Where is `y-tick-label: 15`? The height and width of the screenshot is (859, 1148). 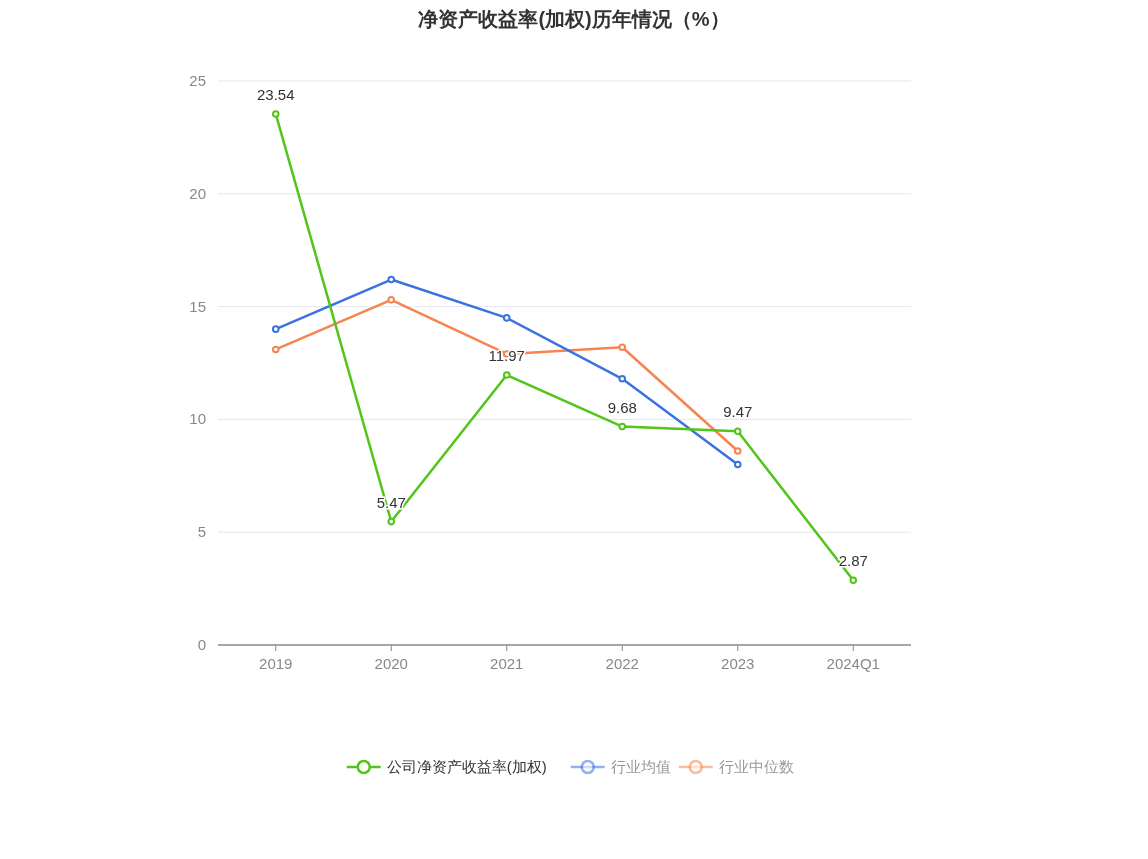 y-tick-label: 15 is located at coordinates (197, 306).